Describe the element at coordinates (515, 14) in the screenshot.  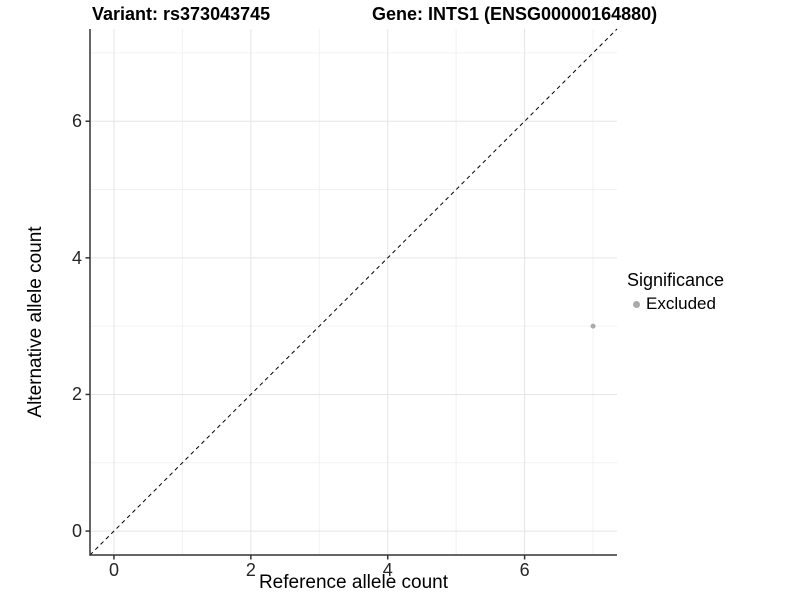
I see `plot-title-gene: Gene: INTS1 (ENSG00000164880)` at that location.